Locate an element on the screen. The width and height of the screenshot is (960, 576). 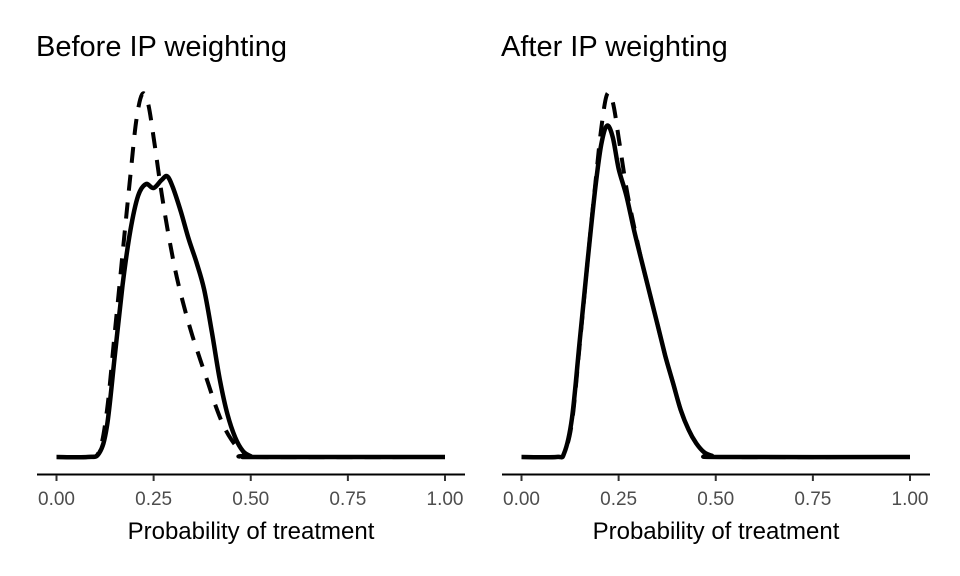
panel-title: After IP weighting is located at coordinates (614, 47).